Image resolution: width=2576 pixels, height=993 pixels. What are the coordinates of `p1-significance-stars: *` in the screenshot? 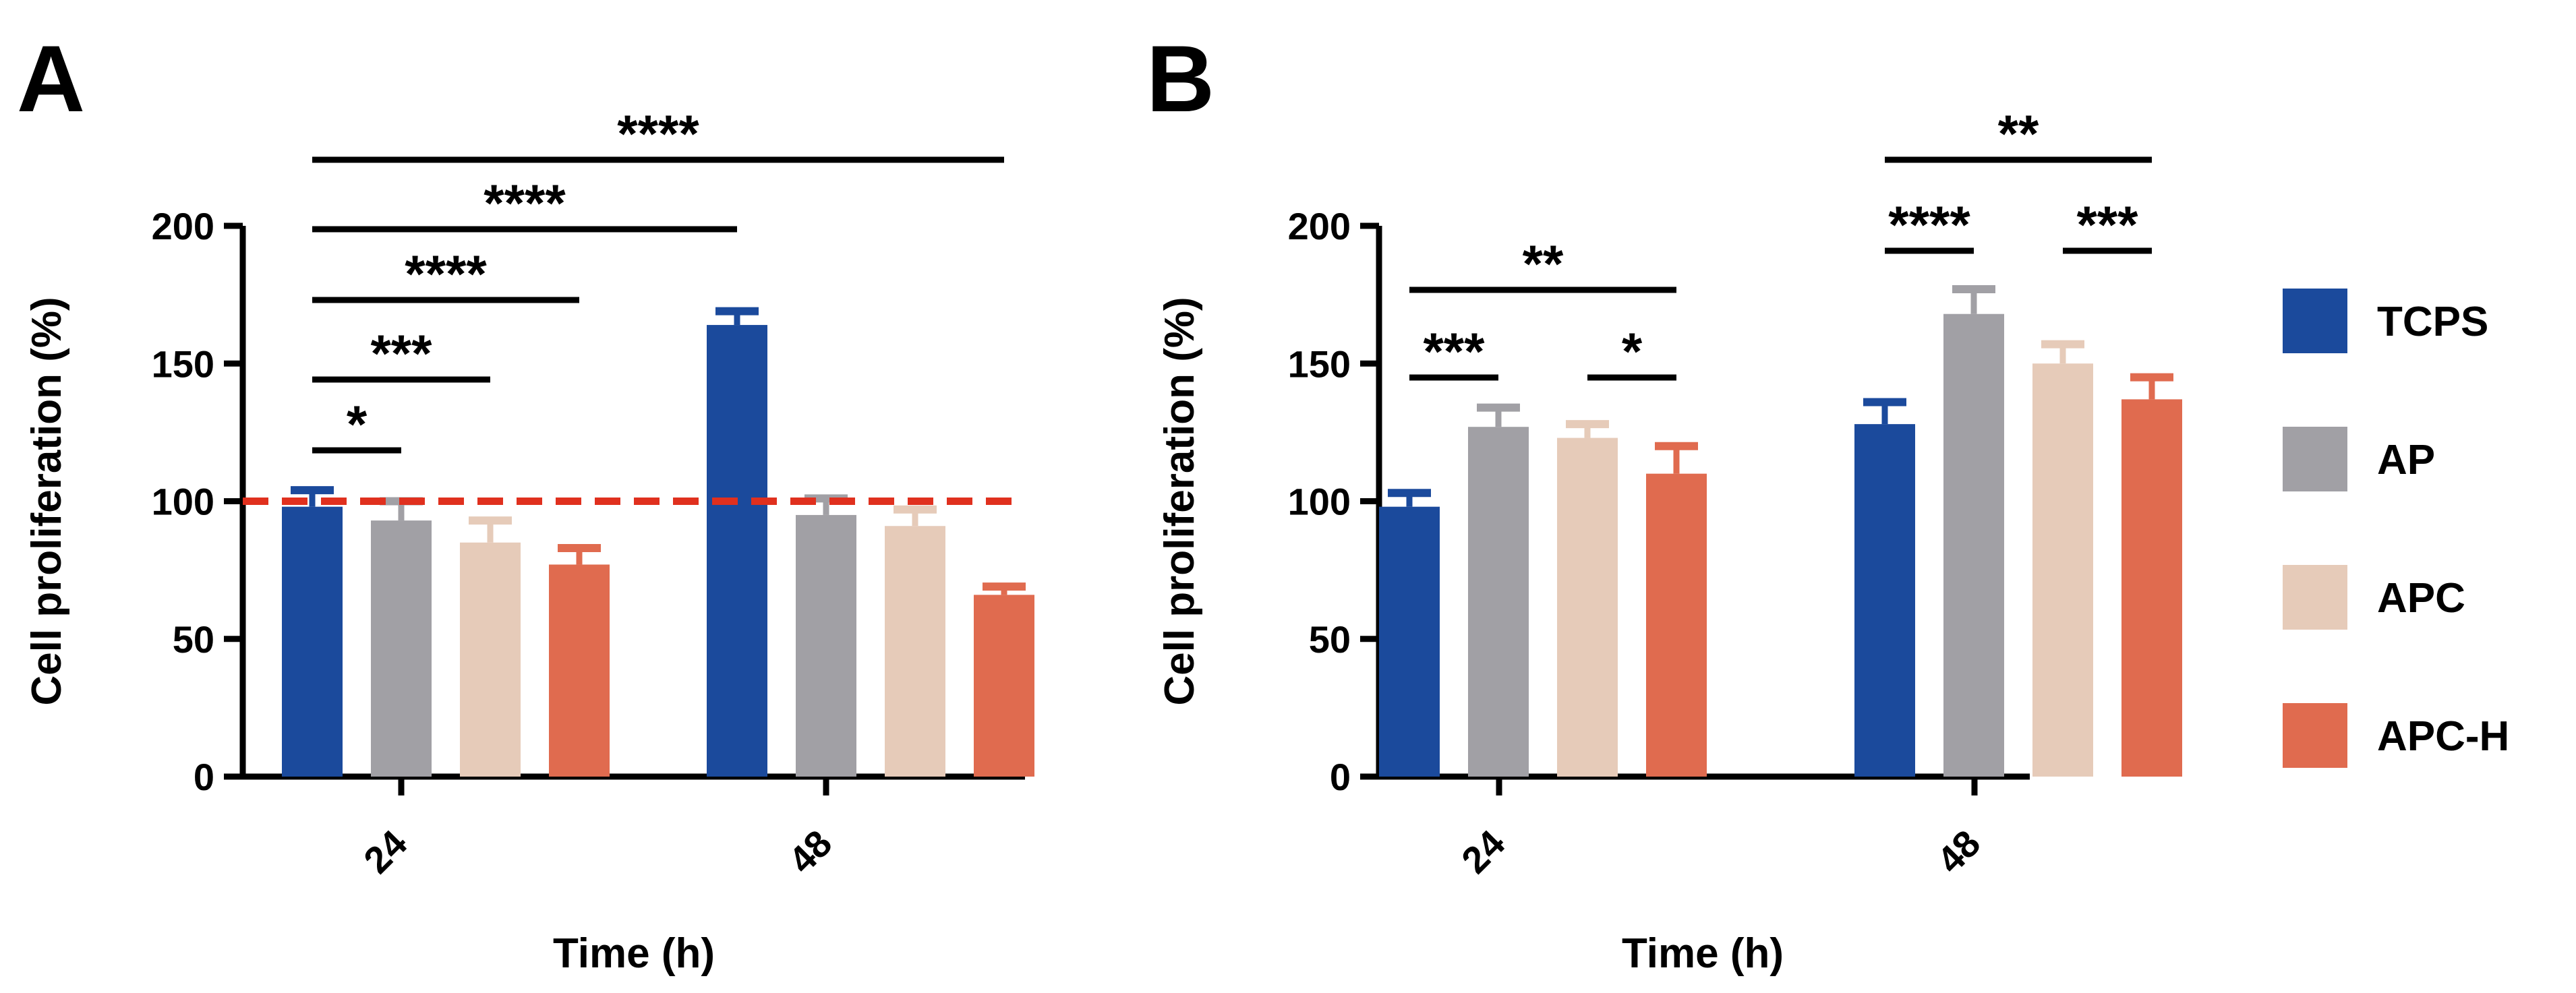 It's located at (1633, 351).